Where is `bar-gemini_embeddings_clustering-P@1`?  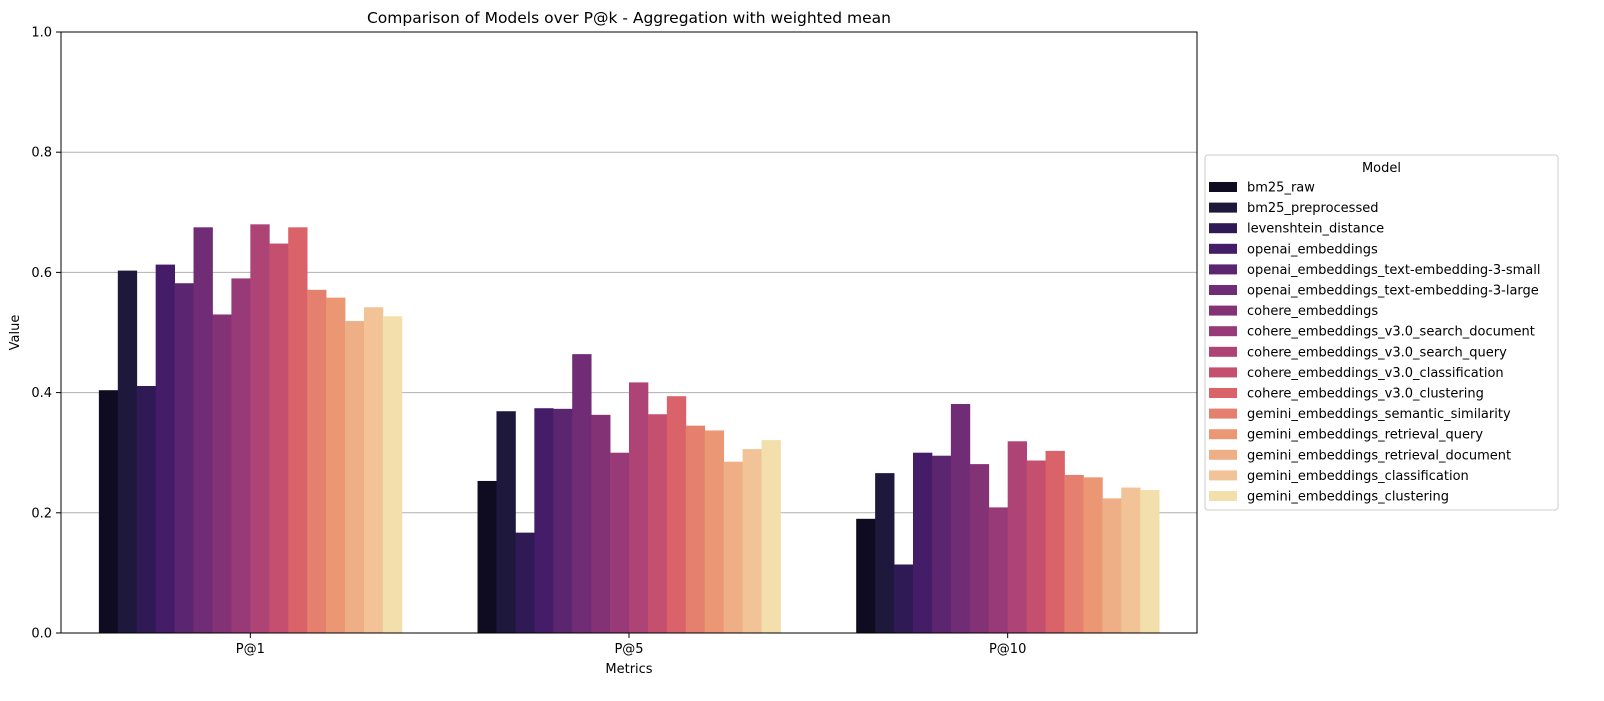 bar-gemini_embeddings_clustering-P@1 is located at coordinates (392, 474).